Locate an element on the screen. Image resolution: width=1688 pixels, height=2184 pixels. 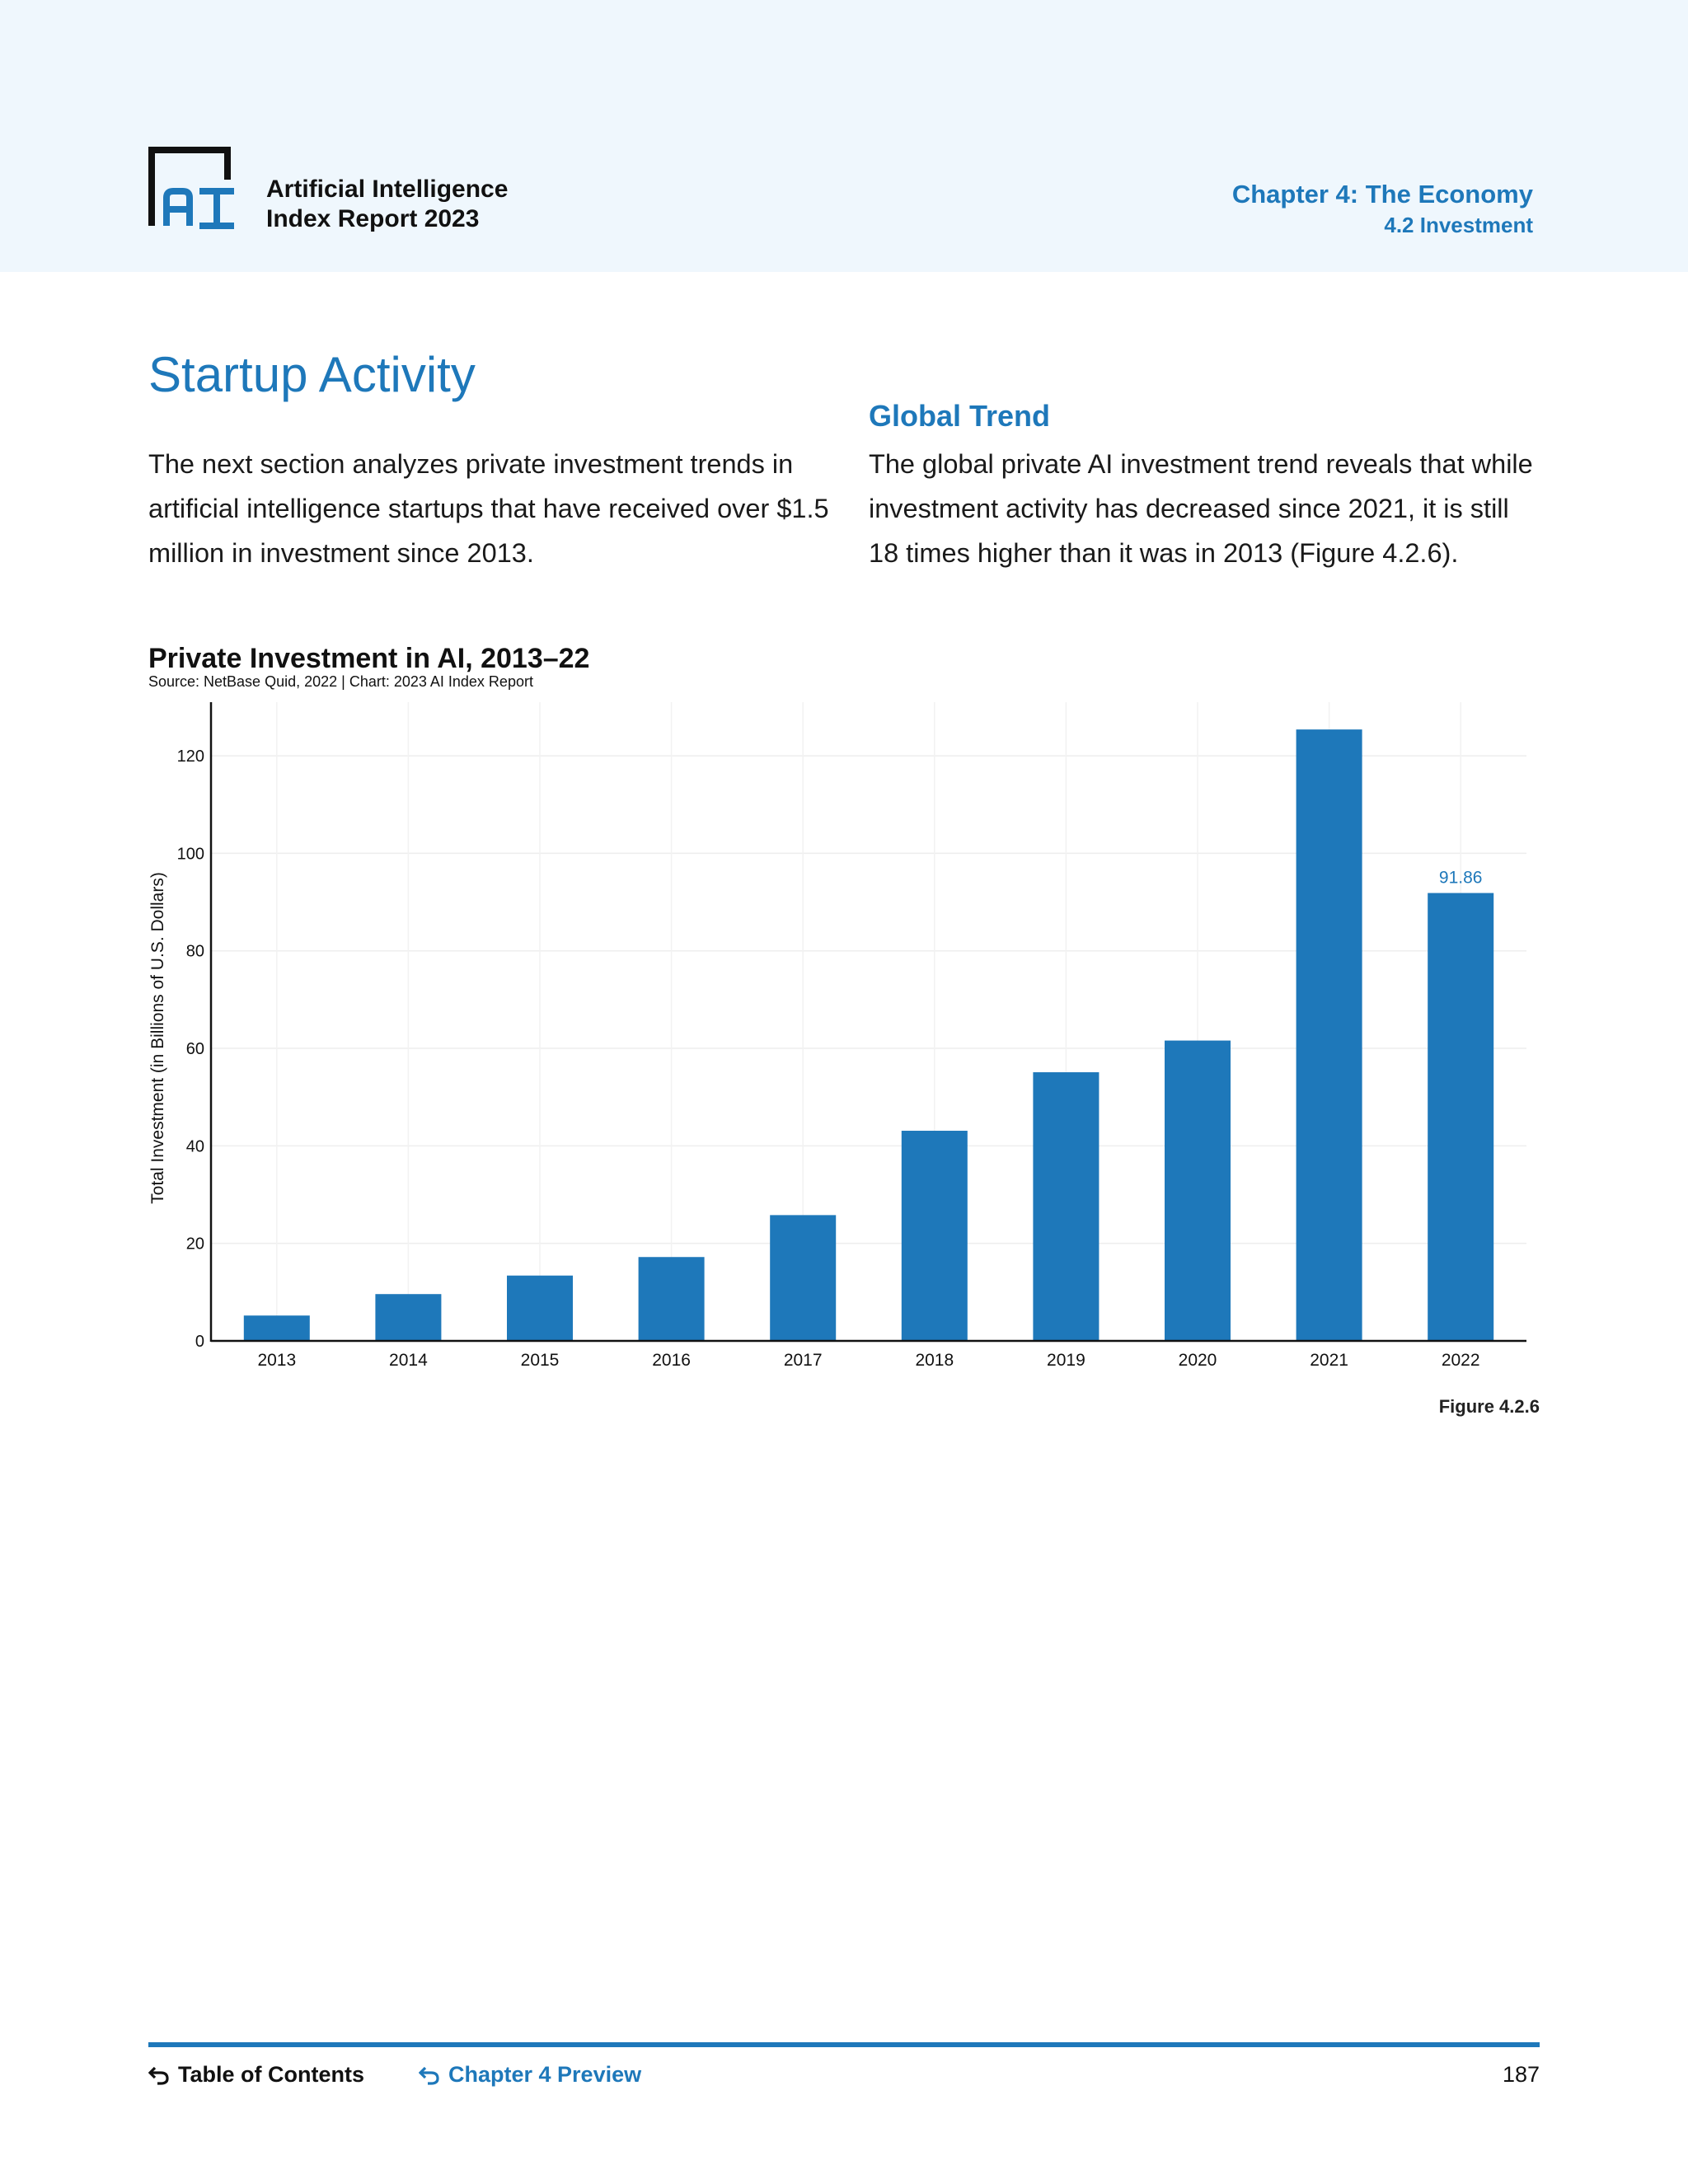
bar-2019 is located at coordinates (1066, 1206).